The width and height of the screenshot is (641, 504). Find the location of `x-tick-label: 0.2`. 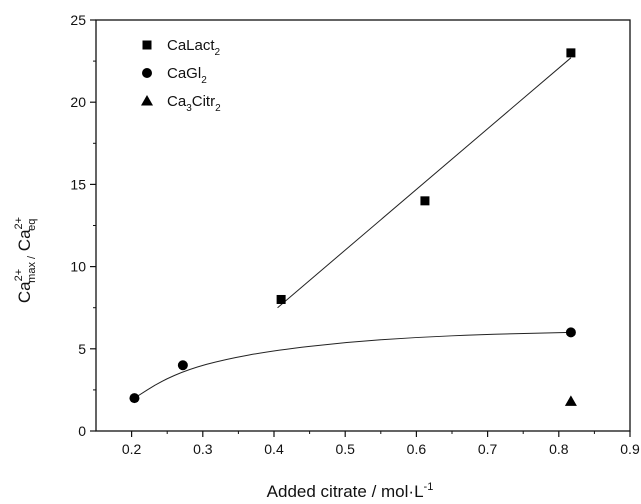

x-tick-label: 0.2 is located at coordinates (132, 449).